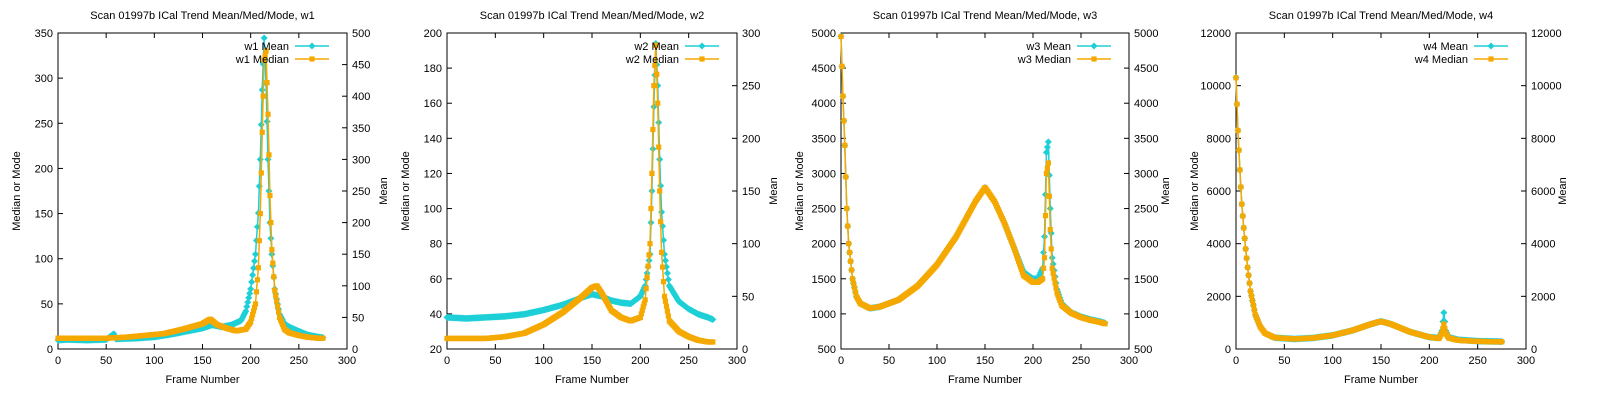  I want to click on y2-tick-label: 12000, so click(1546, 34).